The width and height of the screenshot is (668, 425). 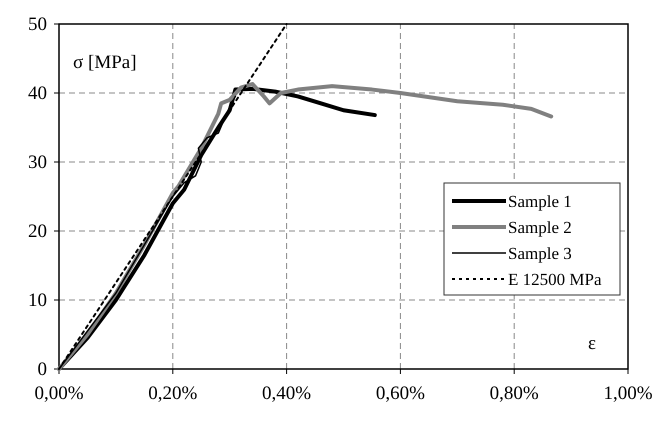 What do you see at coordinates (514, 393) in the screenshot?
I see `x-tick-label: 0,80%` at bounding box center [514, 393].